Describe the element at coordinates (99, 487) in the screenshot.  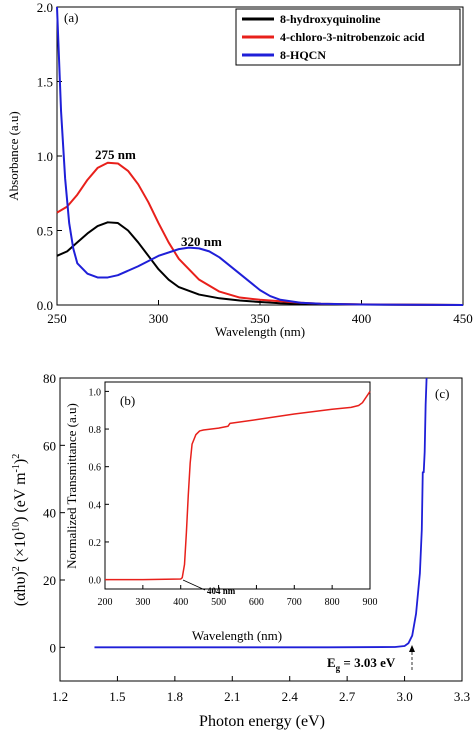
I see `panel-b-y-ticks: 0.0 0.2 0.4 0.6 0.8 1.0` at that location.